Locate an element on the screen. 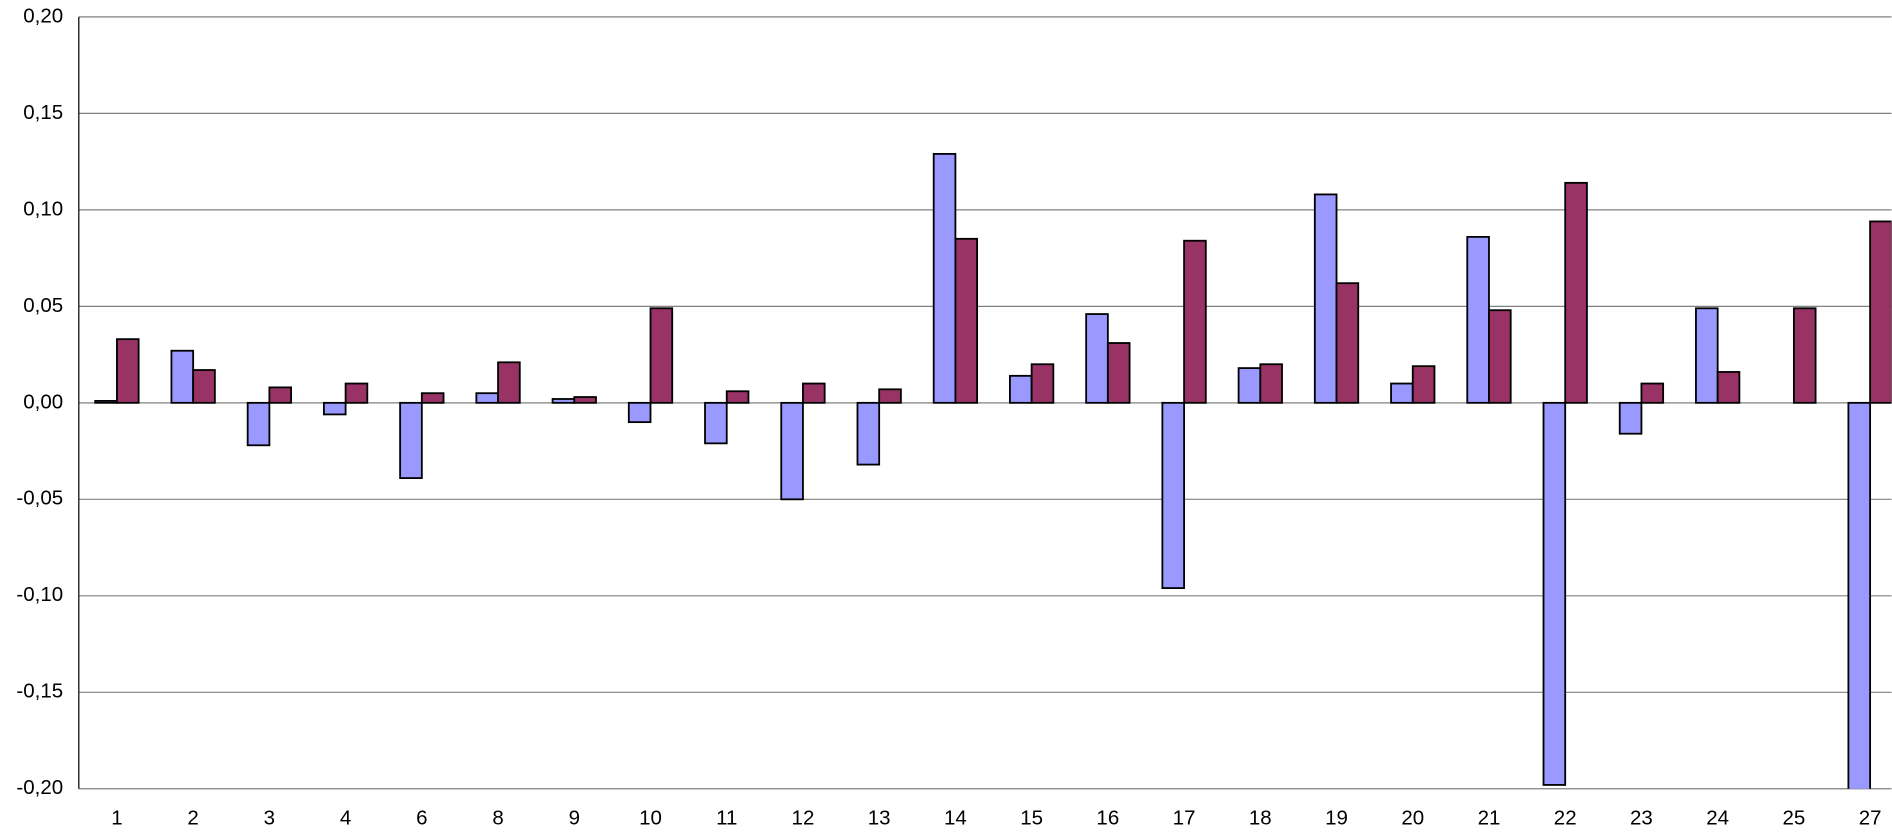 This screenshot has height=836, width=1892. x-tick-label: 10 is located at coordinates (650, 817).